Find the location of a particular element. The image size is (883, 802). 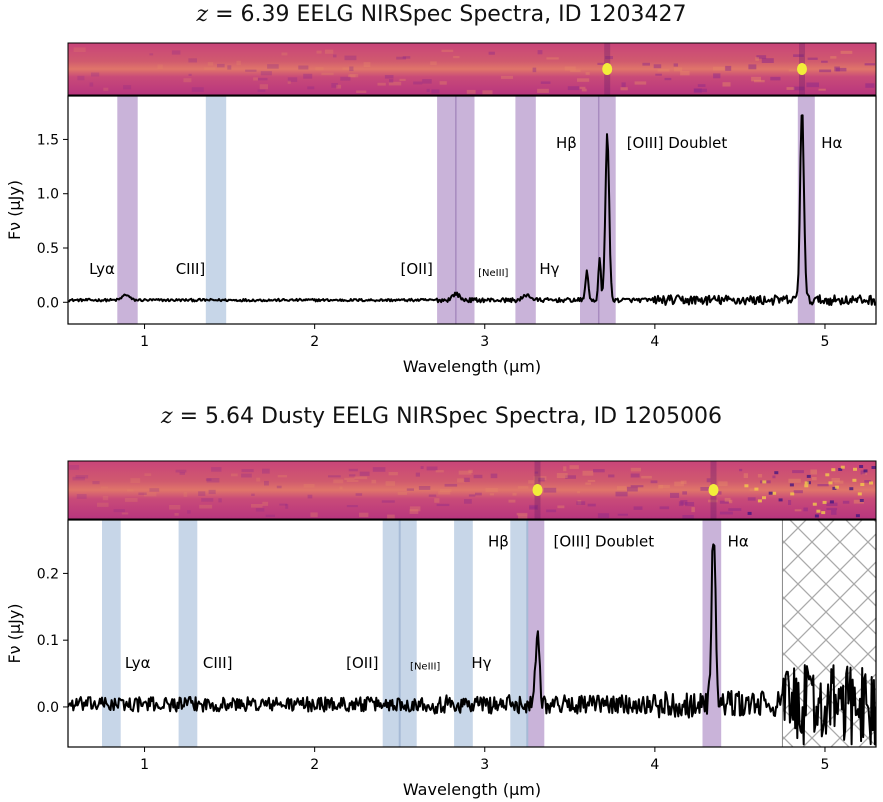

emission-line-label: Hβ is located at coordinates (498, 542).